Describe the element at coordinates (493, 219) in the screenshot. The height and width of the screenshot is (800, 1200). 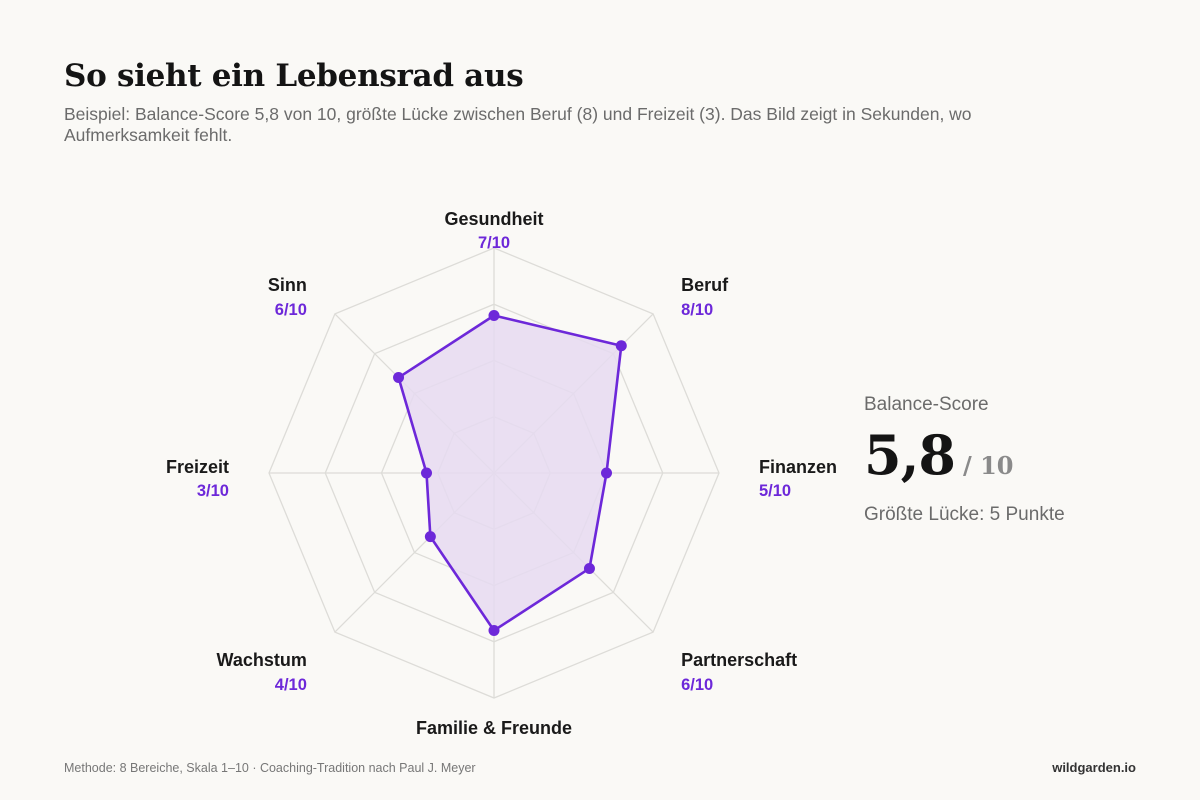
I see `category-label: Gesundheit` at that location.